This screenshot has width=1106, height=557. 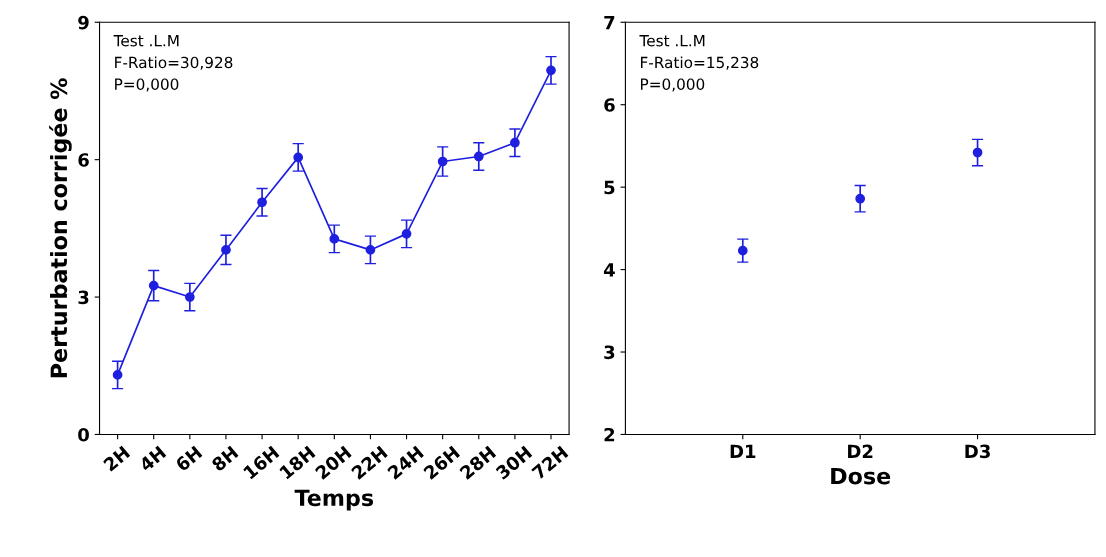 I want to click on x-tick-label: 4H, so click(x=152, y=458).